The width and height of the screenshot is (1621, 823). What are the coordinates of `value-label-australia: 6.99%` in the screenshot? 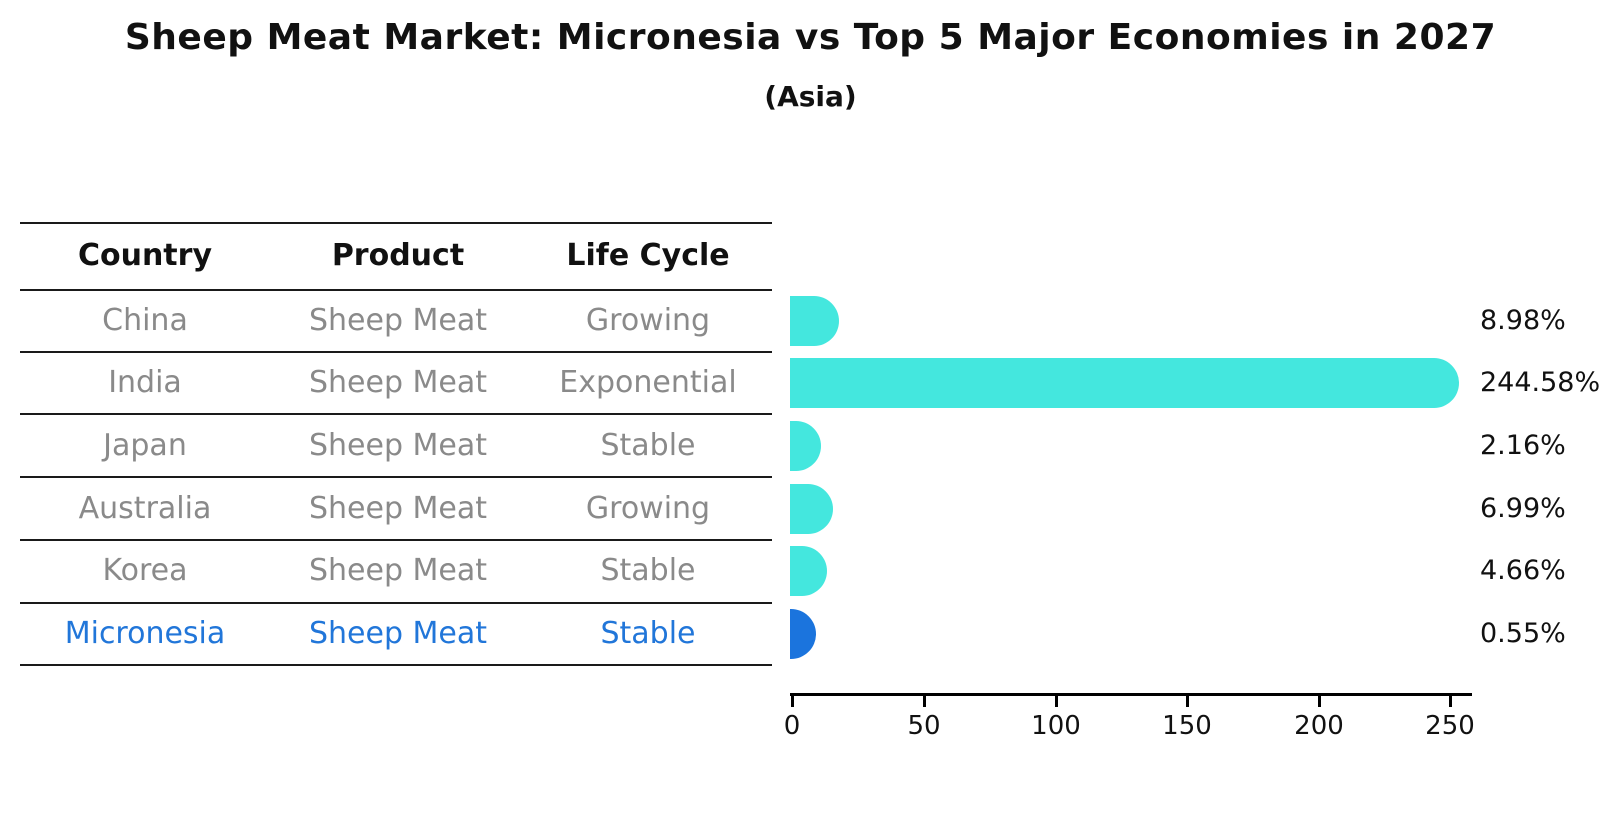 It's located at (1523, 508).